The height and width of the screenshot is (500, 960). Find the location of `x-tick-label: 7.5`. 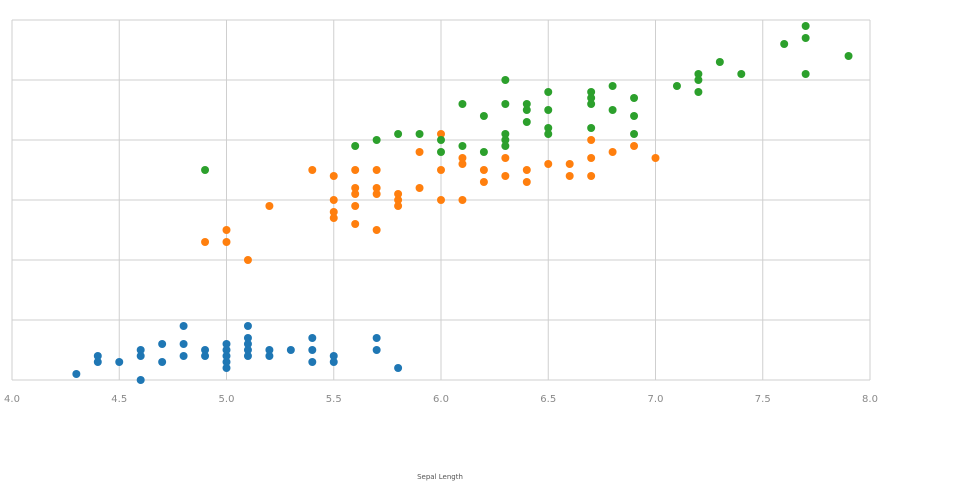

x-tick-label: 7.5 is located at coordinates (763, 399).